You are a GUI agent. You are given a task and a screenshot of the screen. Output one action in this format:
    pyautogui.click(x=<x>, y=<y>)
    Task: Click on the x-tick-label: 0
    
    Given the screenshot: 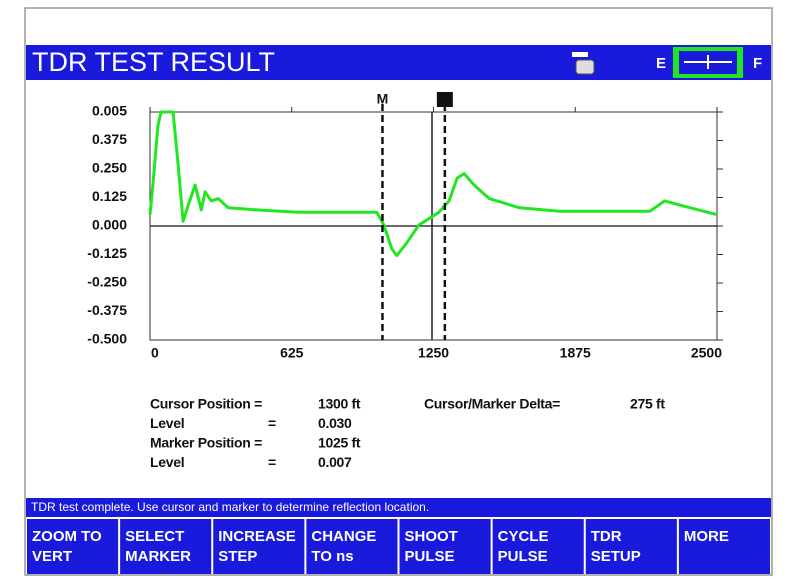 What is the action you would take?
    pyautogui.click(x=155, y=353)
    